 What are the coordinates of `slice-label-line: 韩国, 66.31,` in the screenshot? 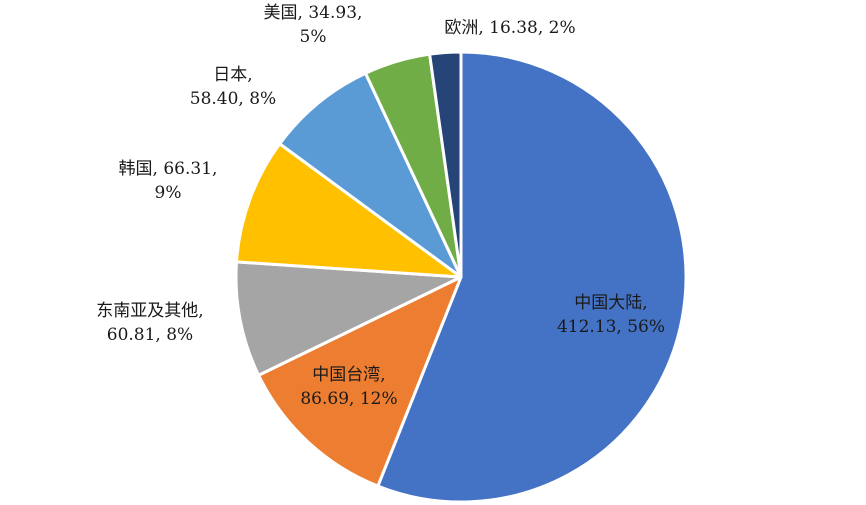 It's located at (168, 169).